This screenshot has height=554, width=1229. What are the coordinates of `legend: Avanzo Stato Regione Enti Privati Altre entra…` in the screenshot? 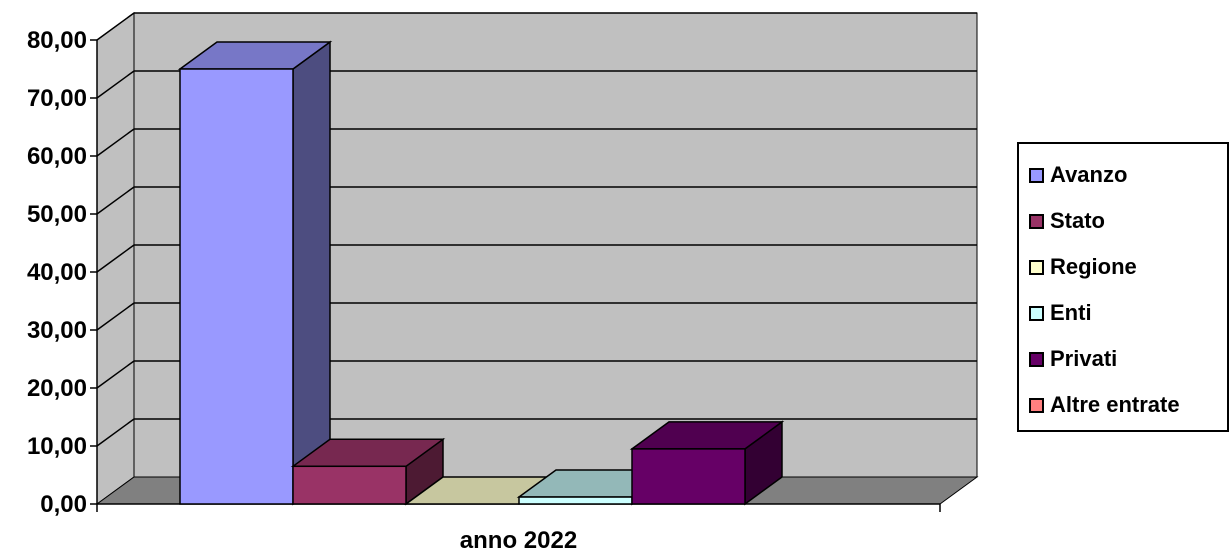 It's located at (1123, 287).